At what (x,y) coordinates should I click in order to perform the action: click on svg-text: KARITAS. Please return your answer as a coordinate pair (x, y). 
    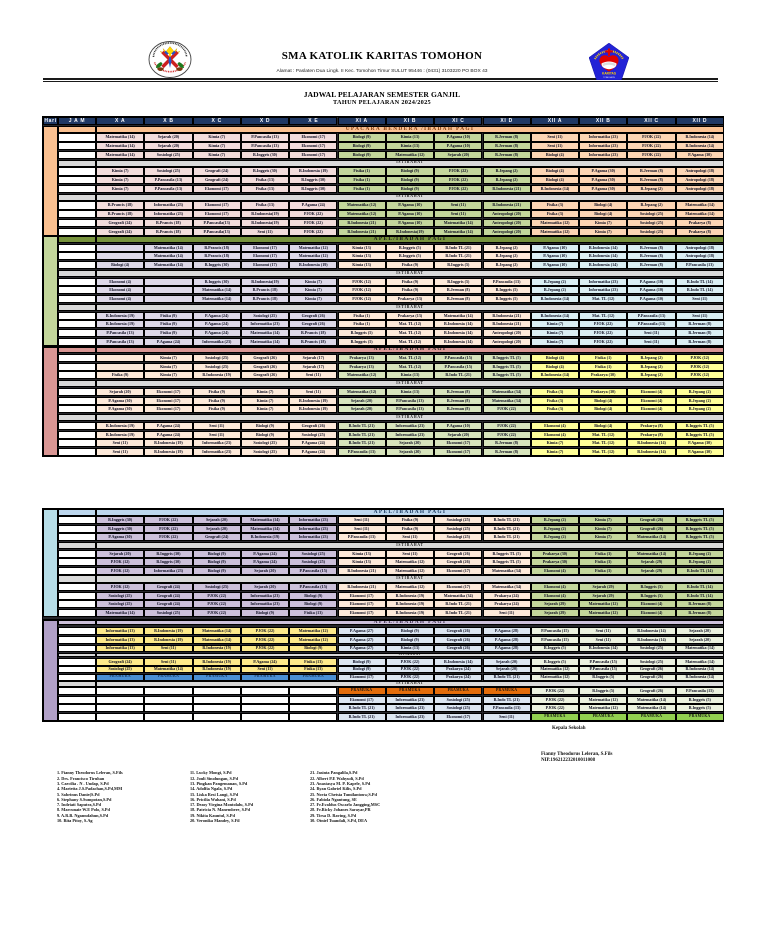
    Looking at the image, I should click on (609, 73).